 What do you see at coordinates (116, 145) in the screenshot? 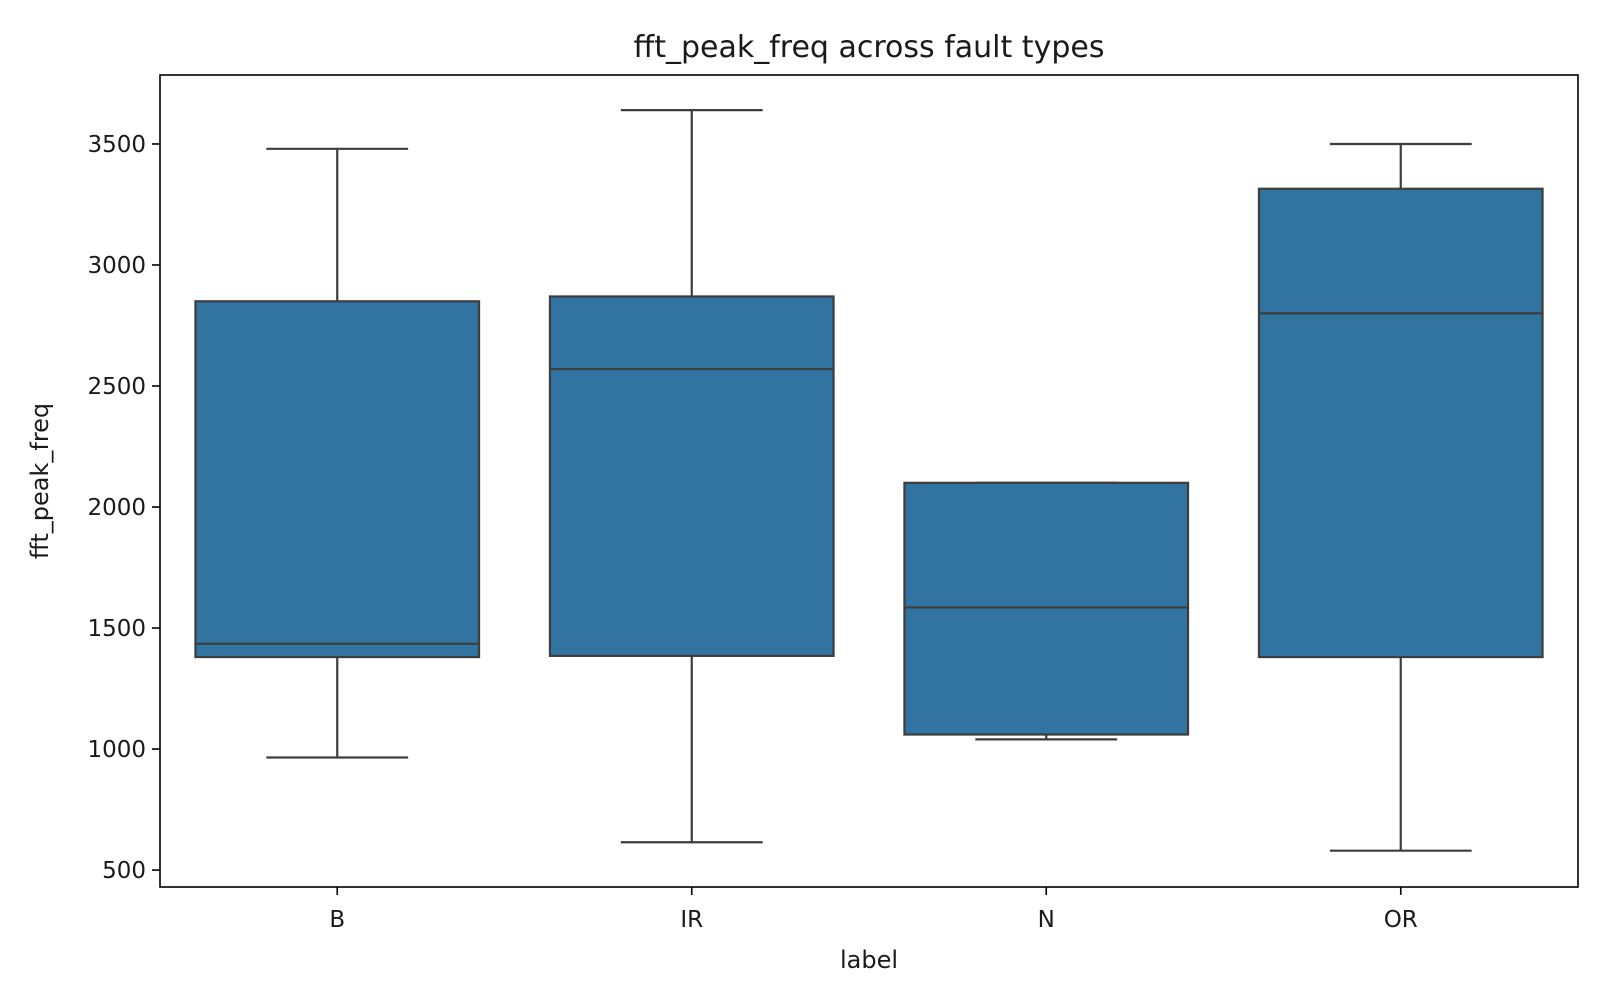
I see `y-tick-label: 3500` at bounding box center [116, 145].